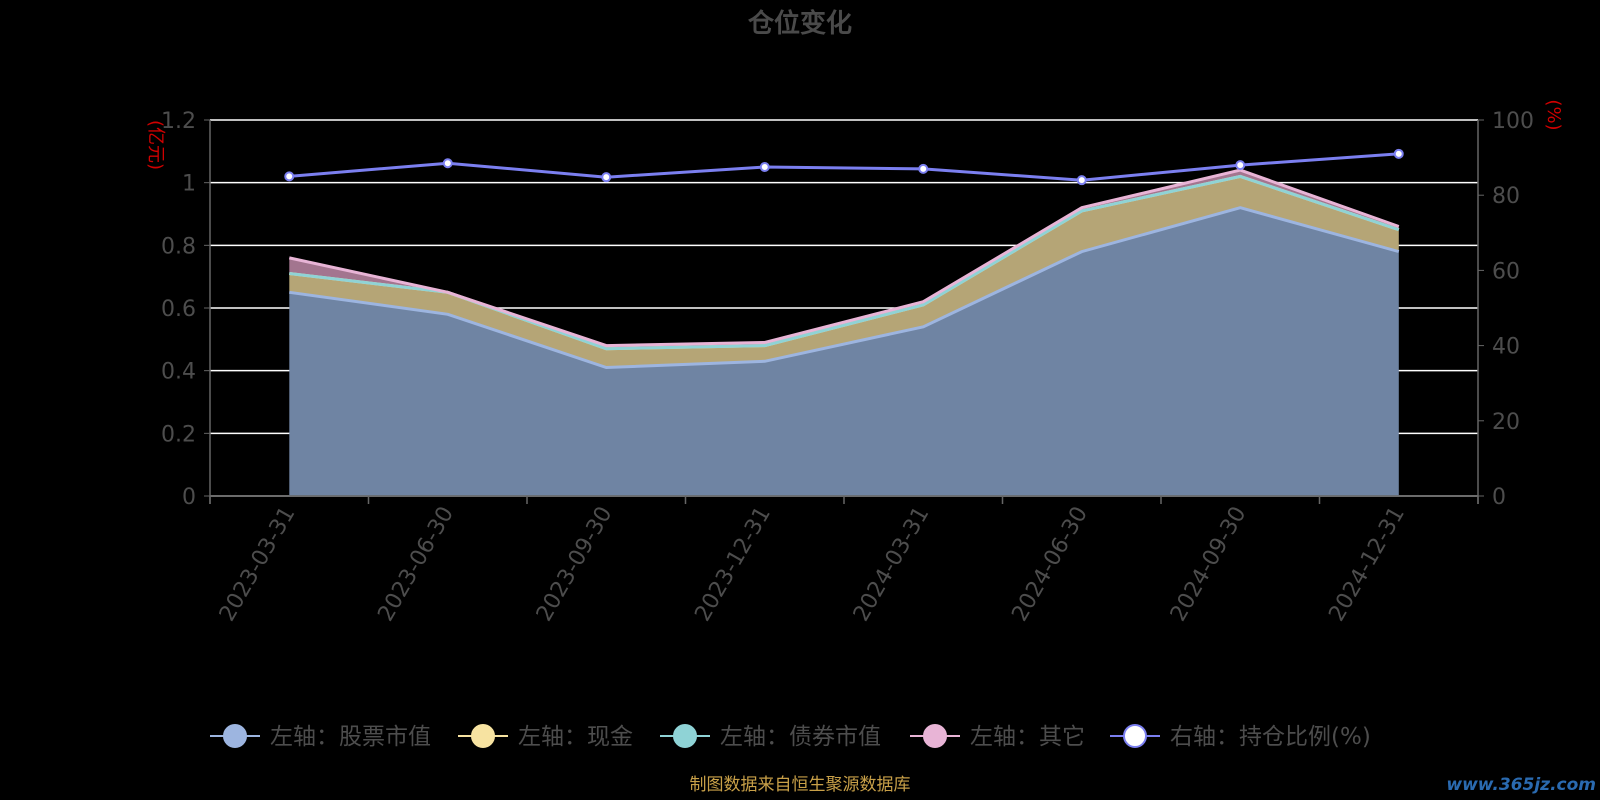 This screenshot has height=800, width=1600. I want to click on left-tick-label: 1, so click(189, 184).